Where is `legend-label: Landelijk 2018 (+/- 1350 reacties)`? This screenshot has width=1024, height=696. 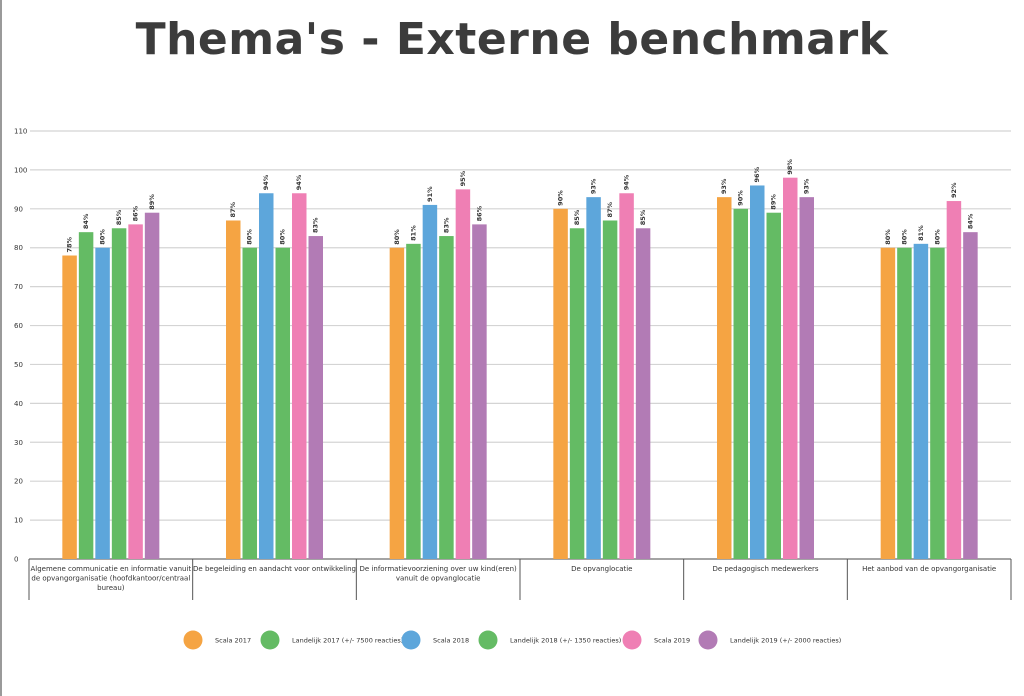 legend-label: Landelijk 2018 (+/- 1350 reacties) is located at coordinates (565, 641).